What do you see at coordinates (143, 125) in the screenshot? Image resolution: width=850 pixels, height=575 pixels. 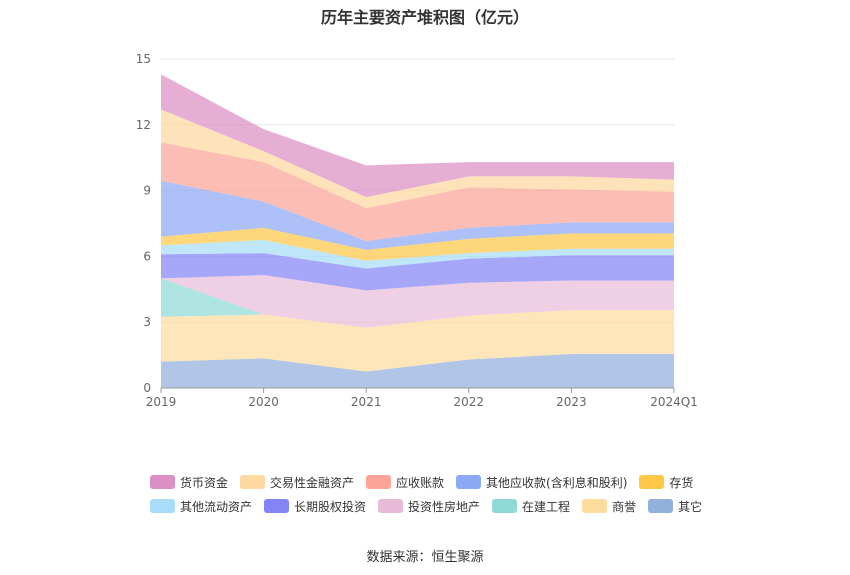 I see `y-tick-label: 12` at bounding box center [143, 125].